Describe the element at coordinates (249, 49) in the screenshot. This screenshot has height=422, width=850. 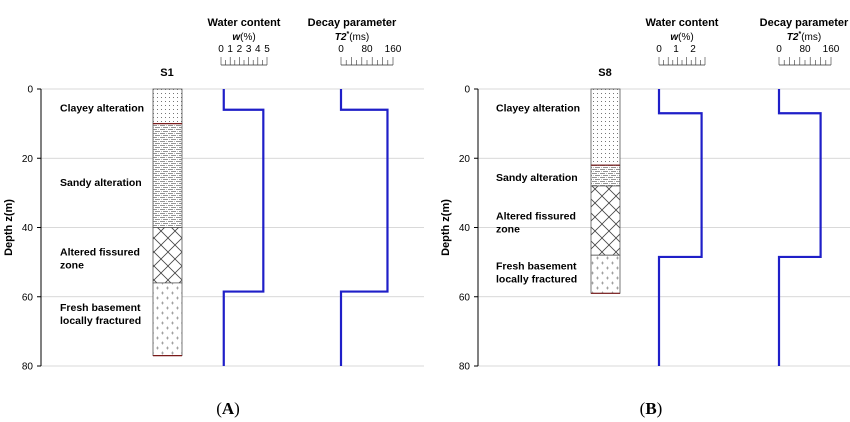
I see `water-tick-label: 3` at that location.